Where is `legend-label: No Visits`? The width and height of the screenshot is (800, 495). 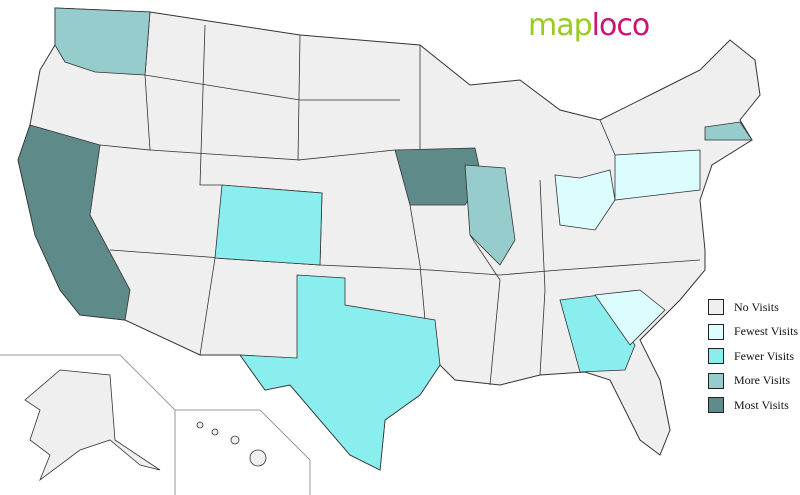
legend-label: No Visits is located at coordinates (756, 306).